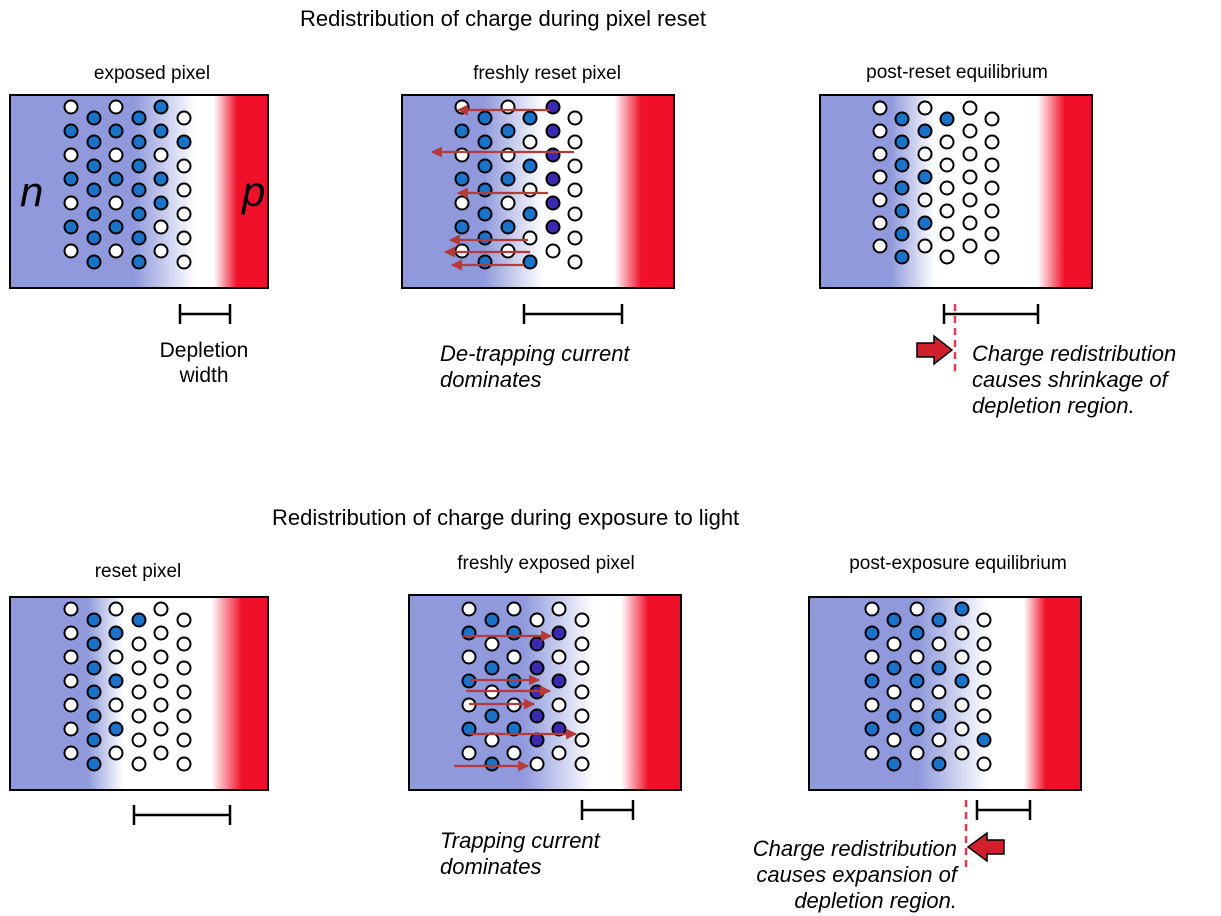 This screenshot has height=916, width=1221. What do you see at coordinates (138, 571) in the screenshot?
I see `panel-title-reset: reset pixel` at bounding box center [138, 571].